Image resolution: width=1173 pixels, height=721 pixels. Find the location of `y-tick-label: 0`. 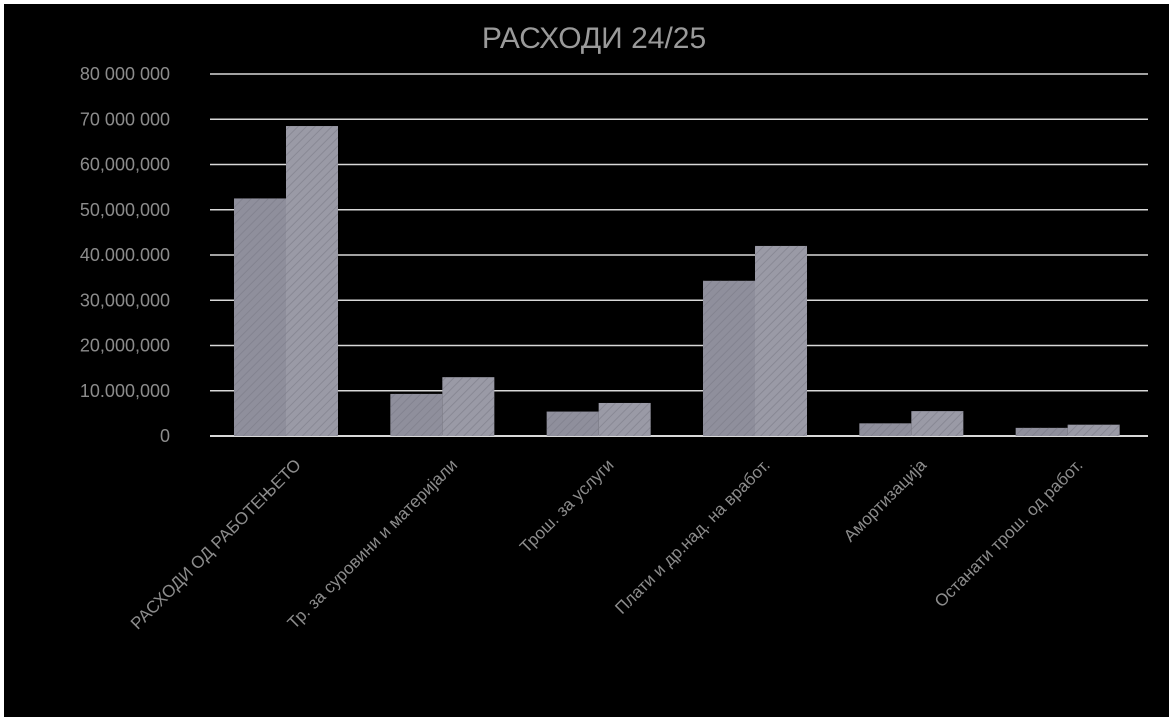

y-tick-label: 0 is located at coordinates (165, 436).